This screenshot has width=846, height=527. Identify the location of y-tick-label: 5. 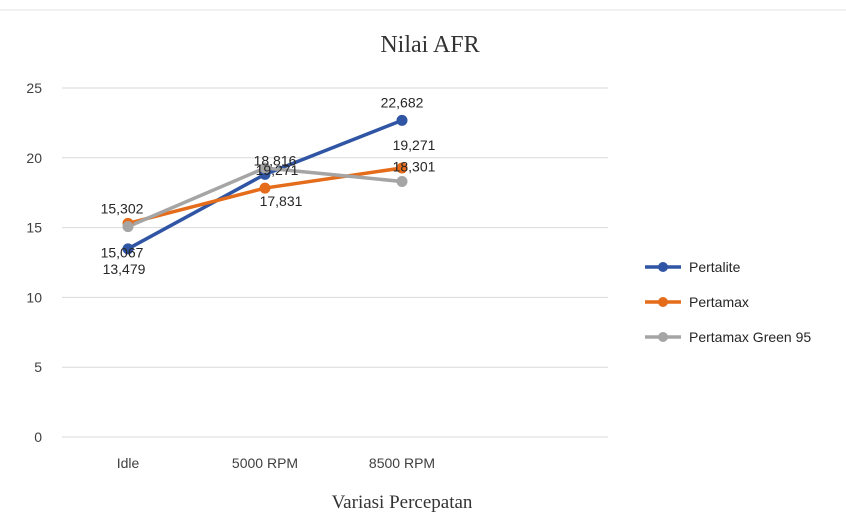
(38, 367).